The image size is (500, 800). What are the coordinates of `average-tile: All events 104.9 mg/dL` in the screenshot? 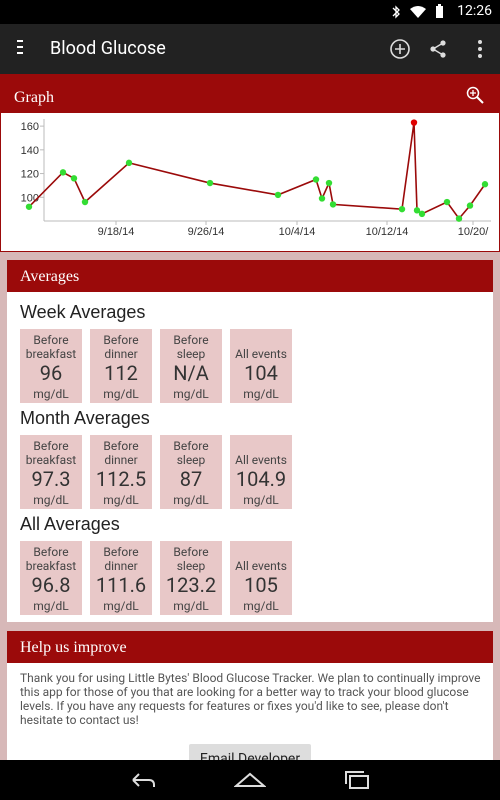 It's located at (261, 472).